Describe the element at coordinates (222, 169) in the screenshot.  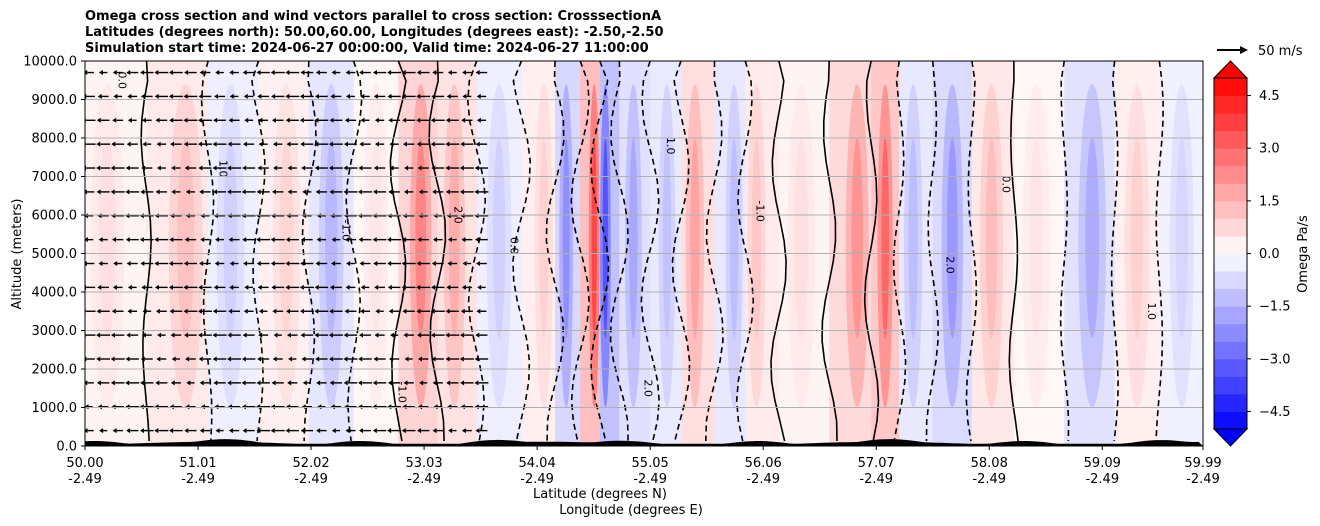
I see `contour-label: 1.0` at that location.